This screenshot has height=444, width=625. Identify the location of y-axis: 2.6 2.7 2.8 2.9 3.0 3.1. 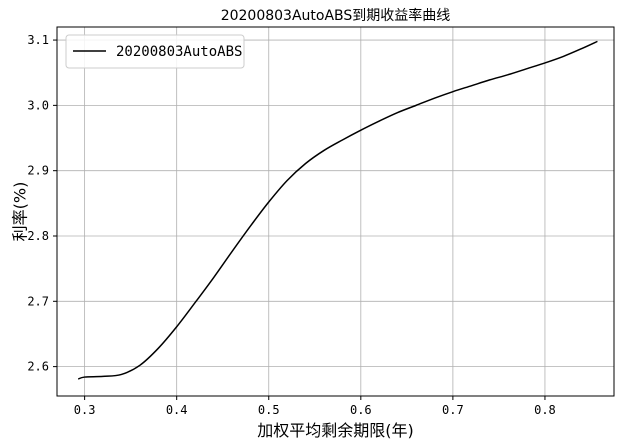
(42, 203).